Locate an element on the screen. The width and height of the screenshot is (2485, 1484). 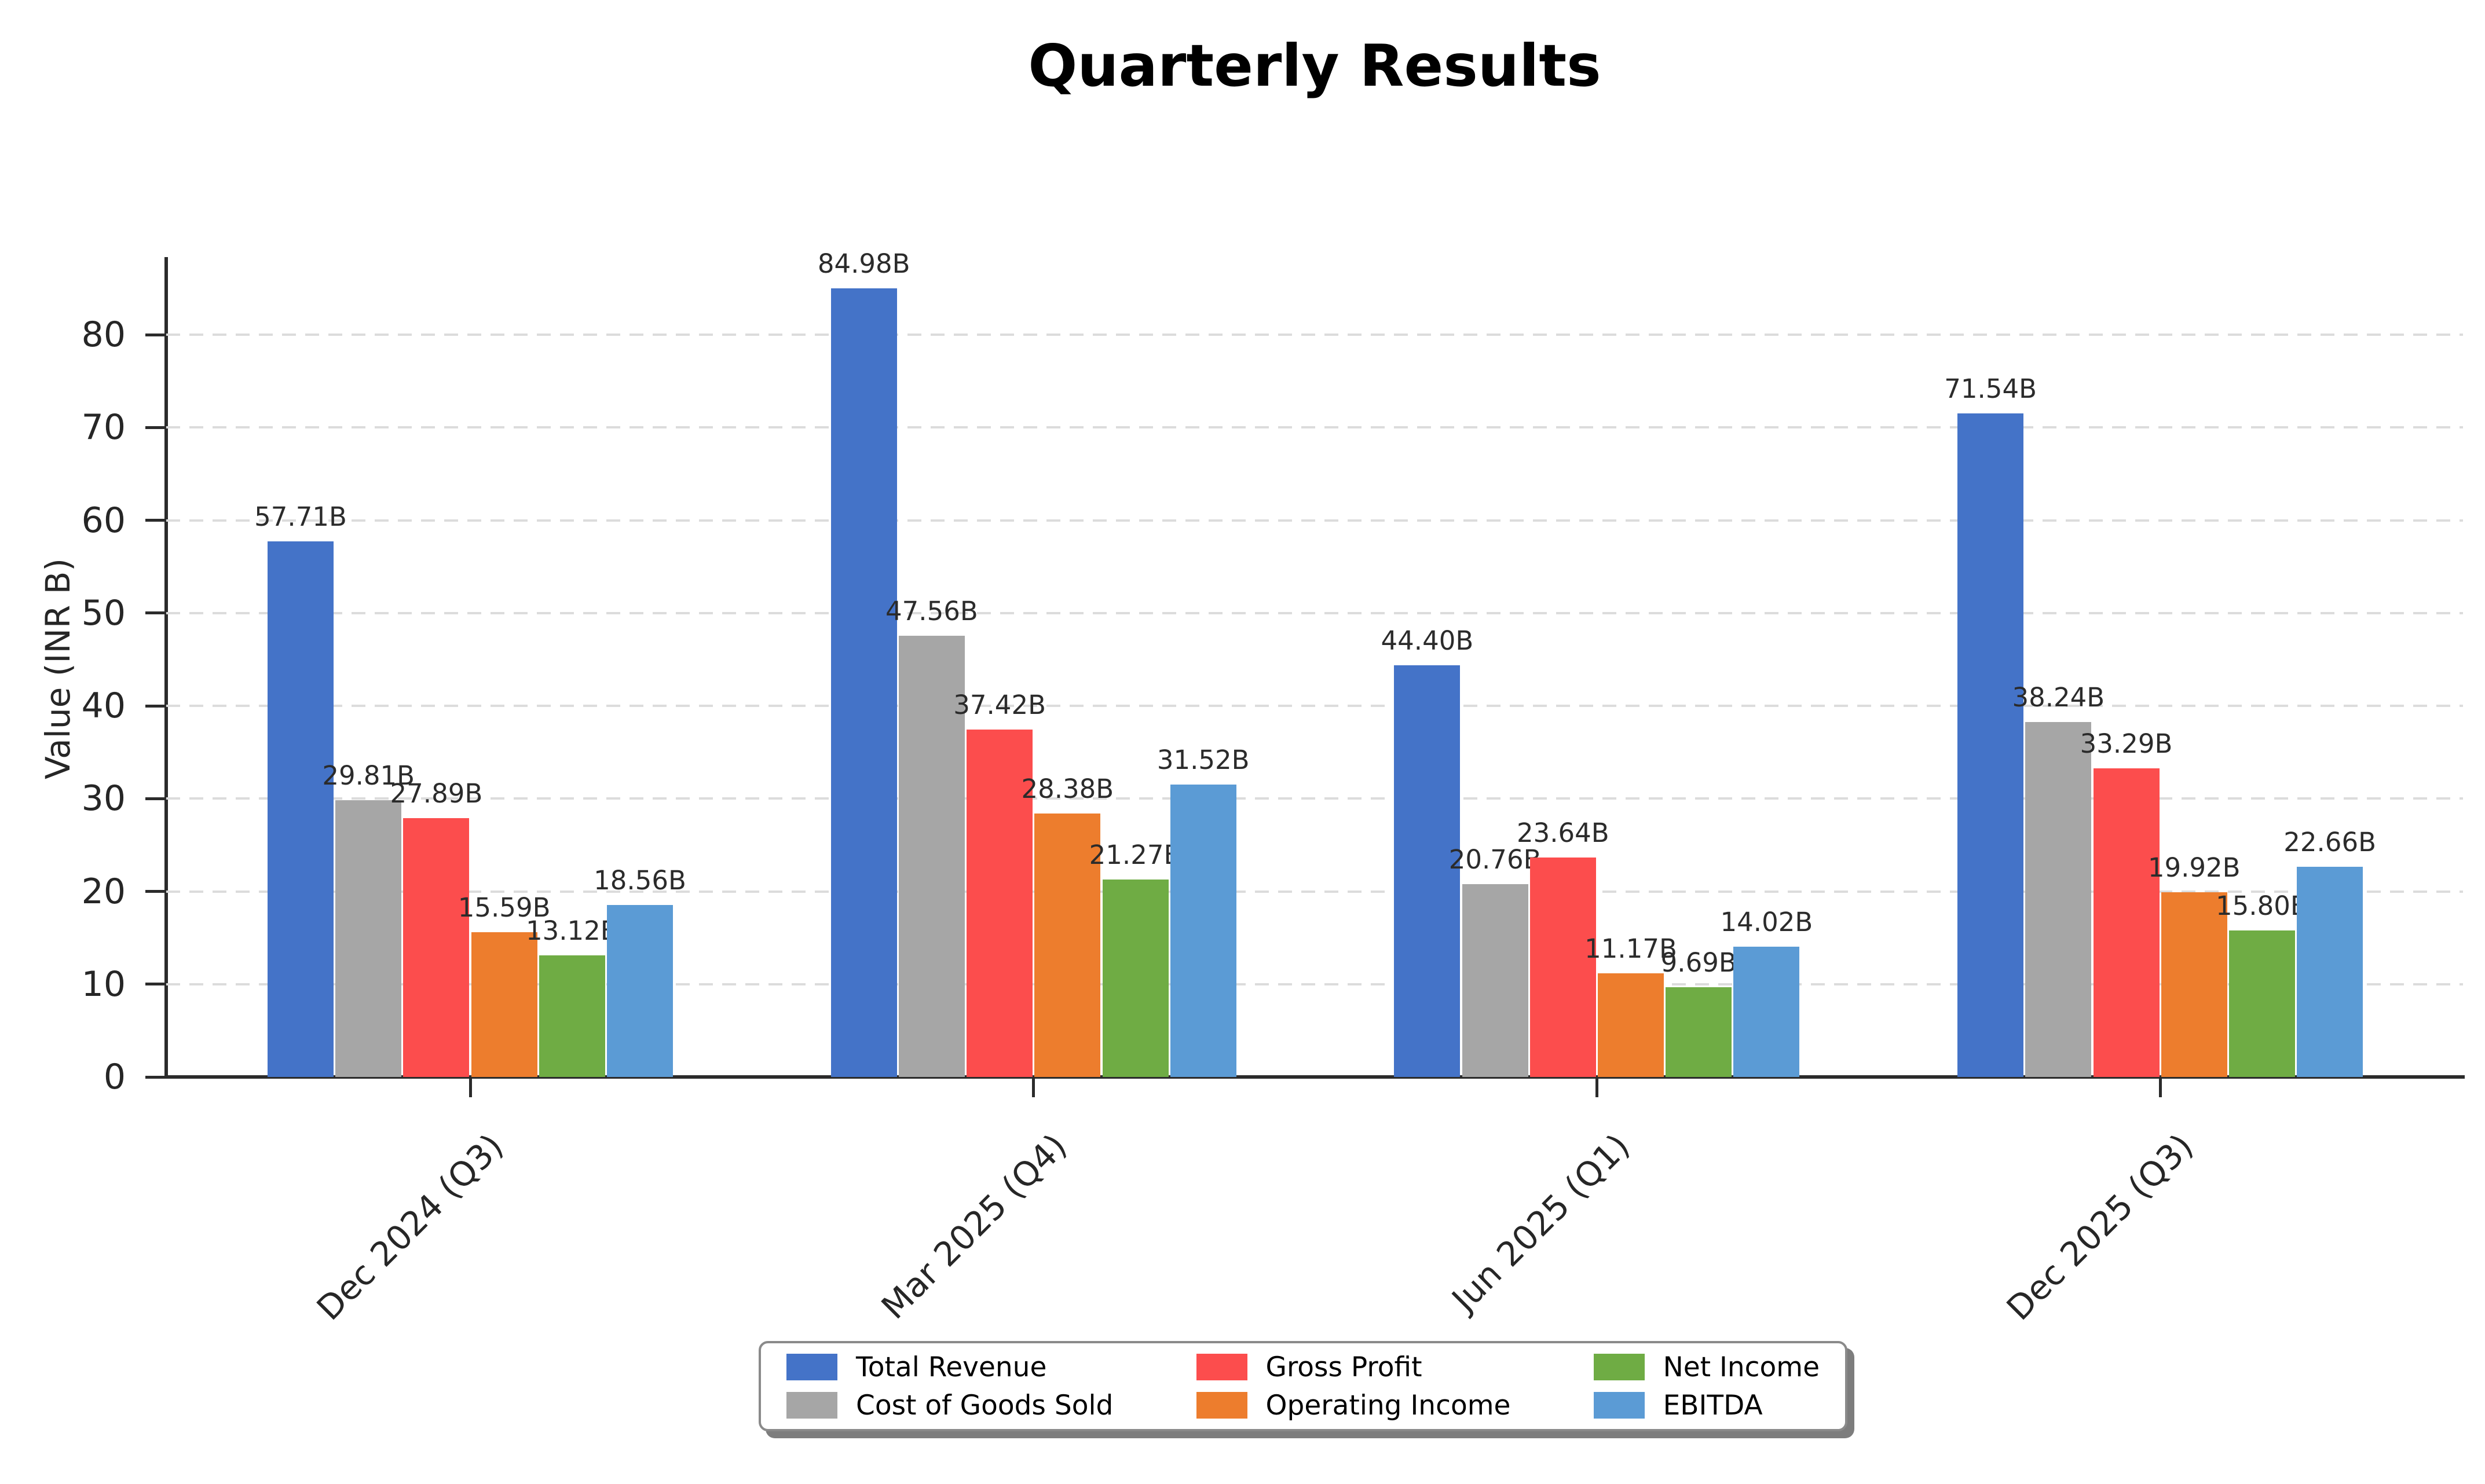
legend-item: Operating Income is located at coordinates (1353, 1405).